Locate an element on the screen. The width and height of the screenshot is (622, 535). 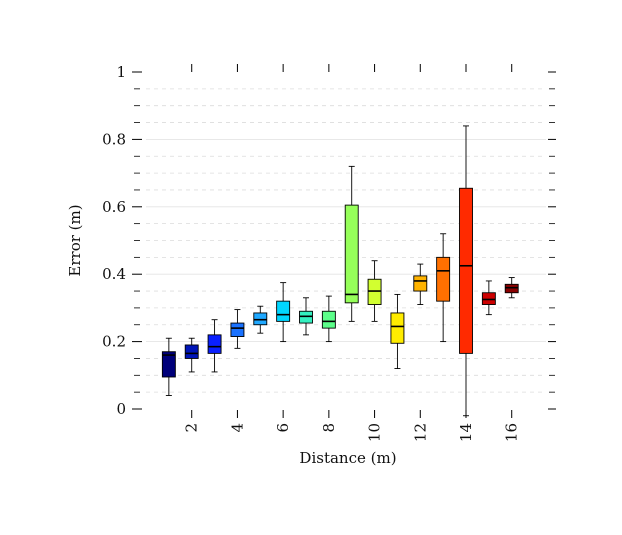
x-tick-label: 10 is located at coordinates (375, 432).